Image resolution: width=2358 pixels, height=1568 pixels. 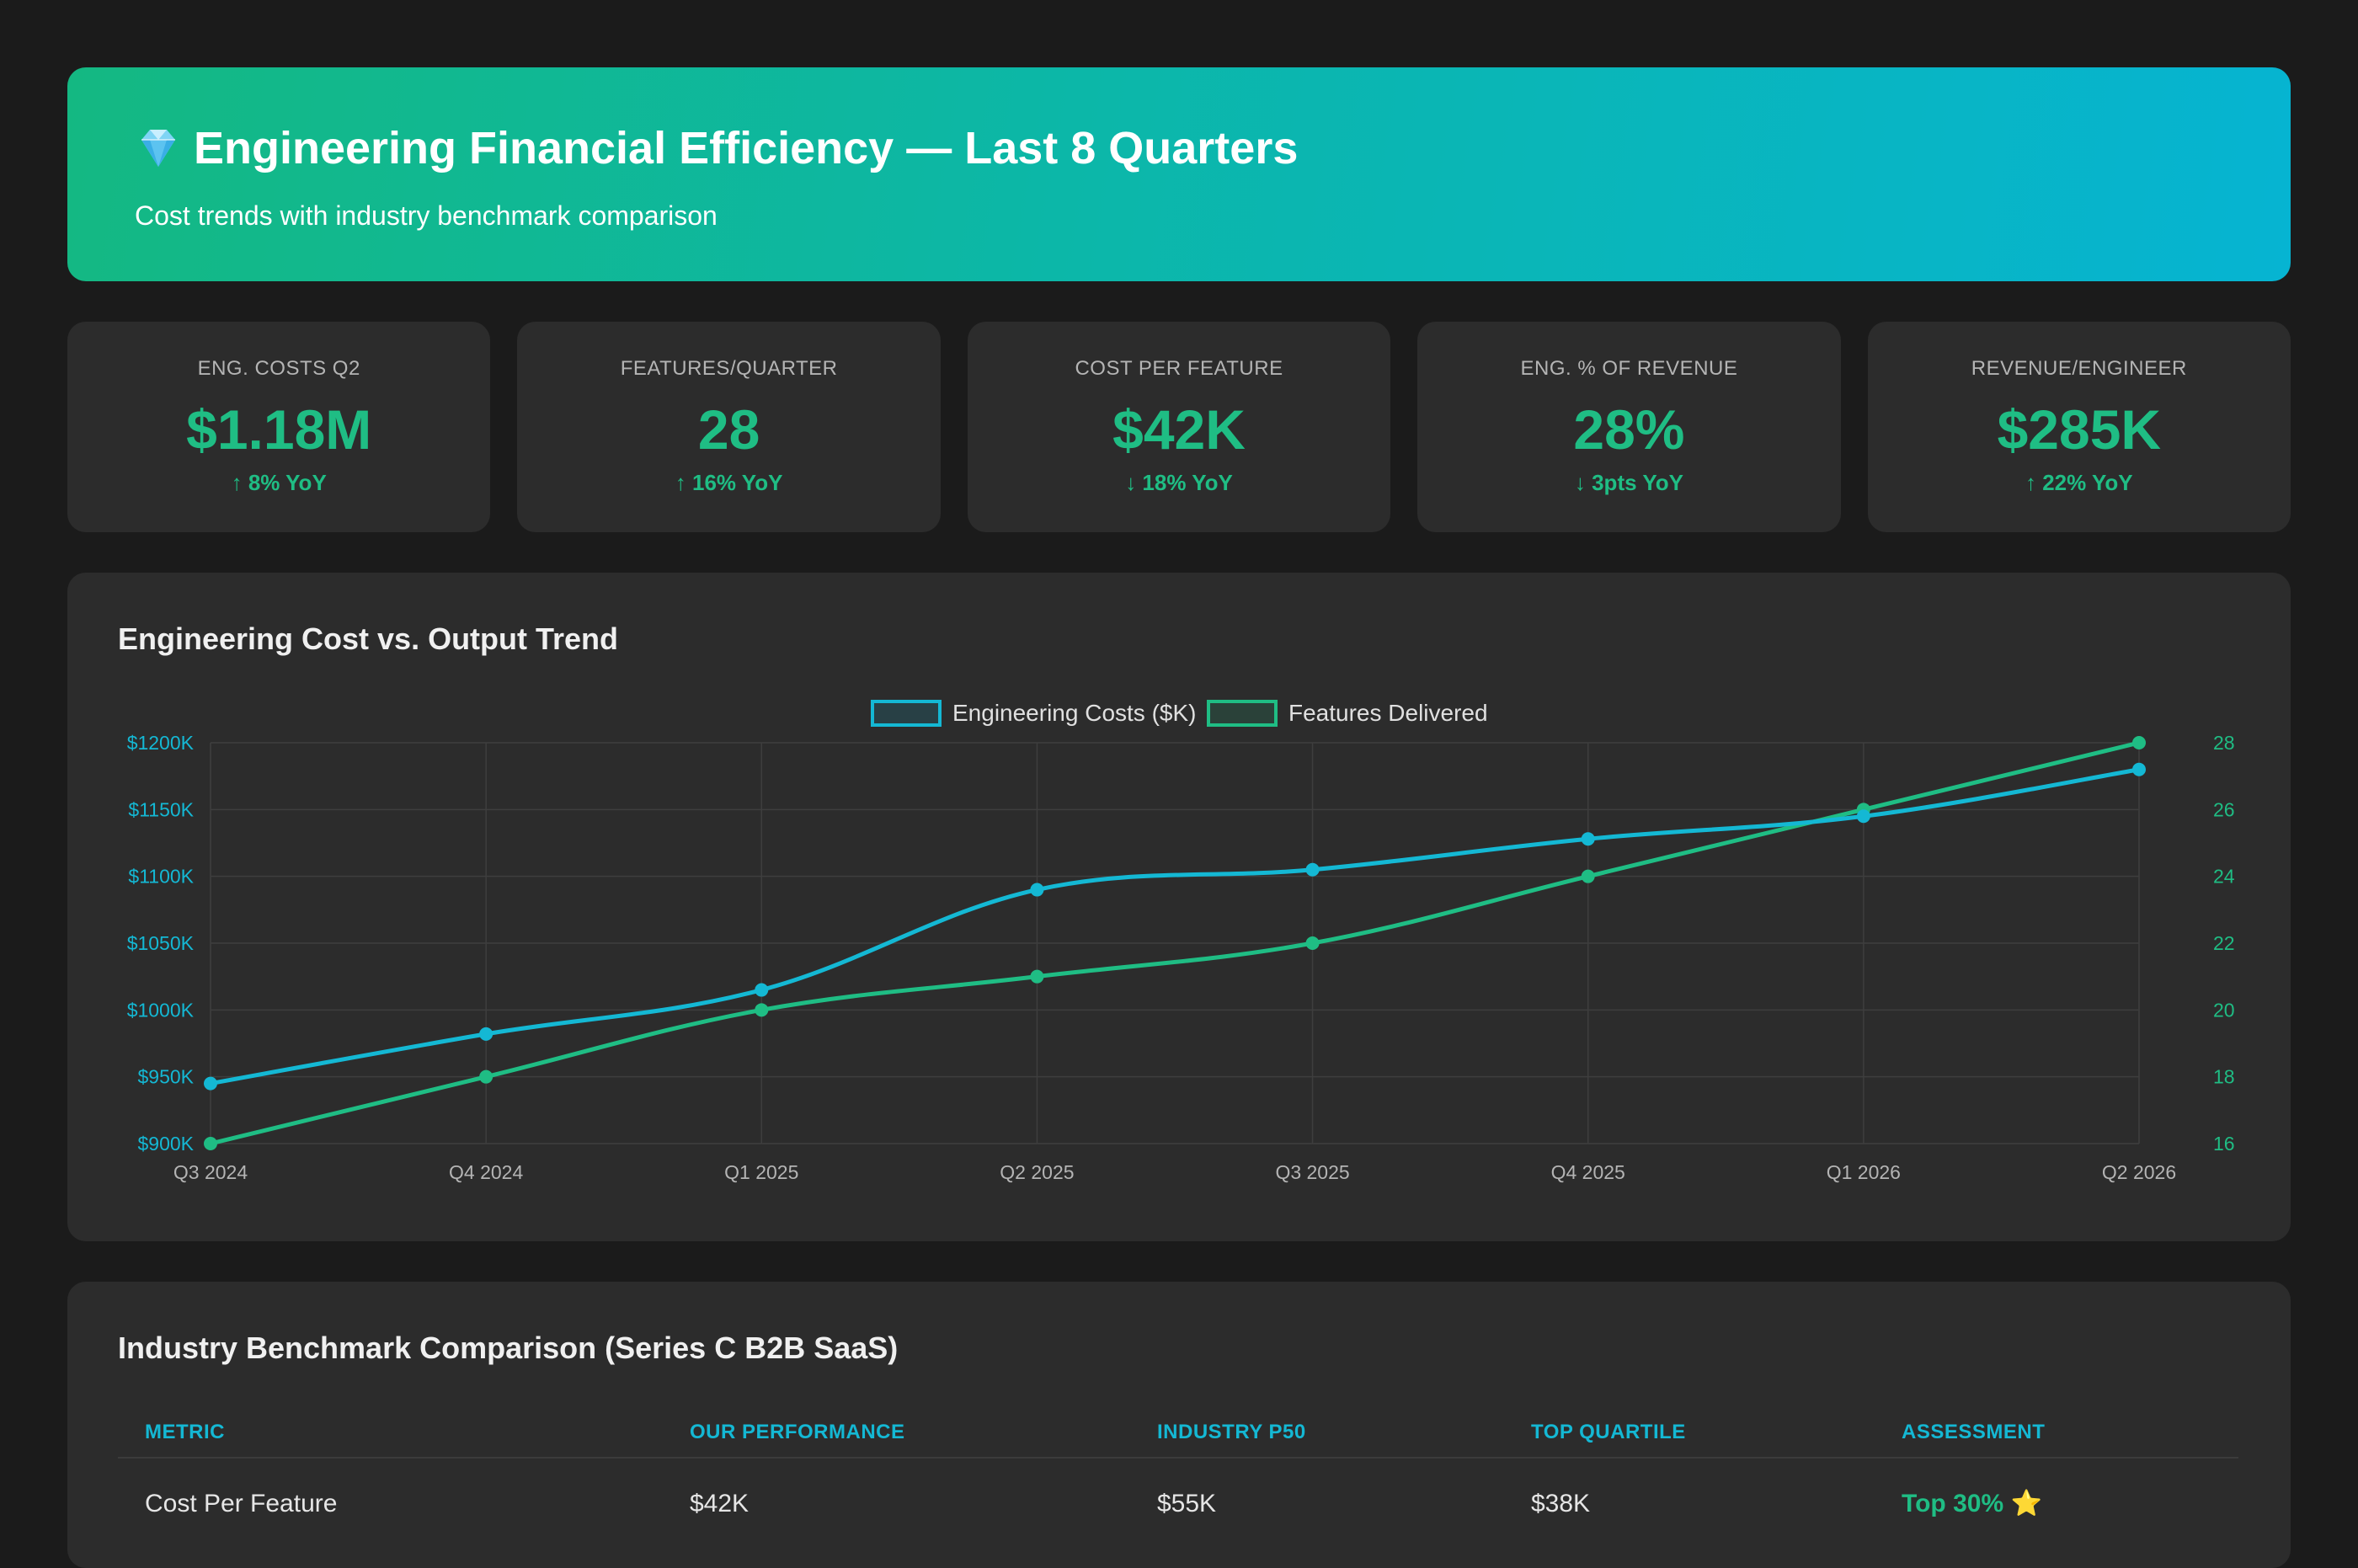 I want to click on legend-label-features-delivered: Features Delivered, so click(x=1388, y=713).